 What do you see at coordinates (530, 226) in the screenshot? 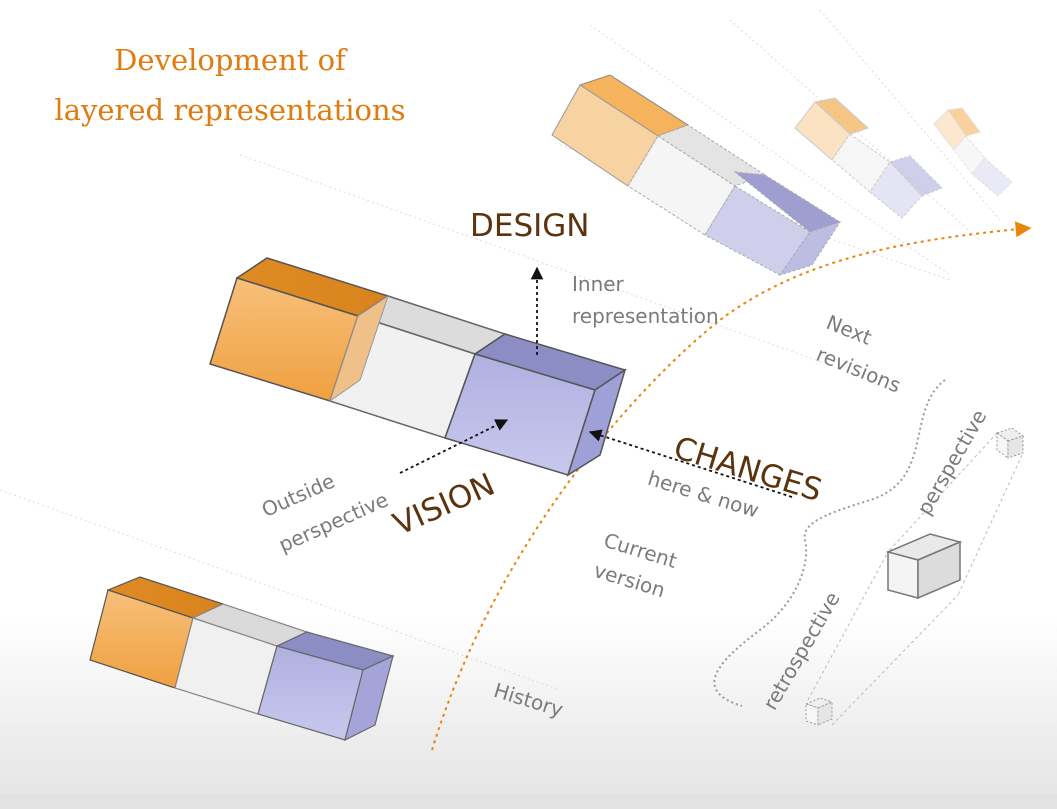
I see `label-design: DESIGN` at bounding box center [530, 226].